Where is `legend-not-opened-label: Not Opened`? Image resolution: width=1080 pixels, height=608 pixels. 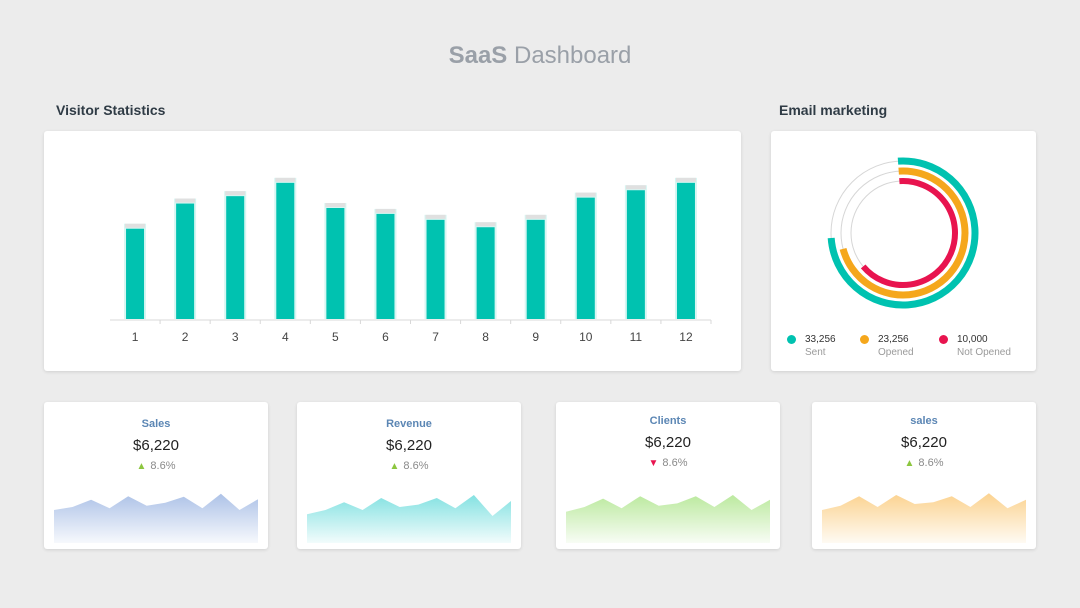
legend-not-opened-label: Not Opened is located at coordinates (984, 352).